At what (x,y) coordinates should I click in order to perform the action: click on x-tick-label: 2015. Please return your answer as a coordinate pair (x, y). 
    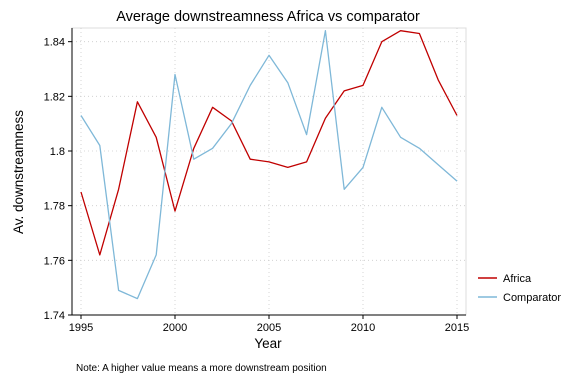
    Looking at the image, I should click on (457, 328).